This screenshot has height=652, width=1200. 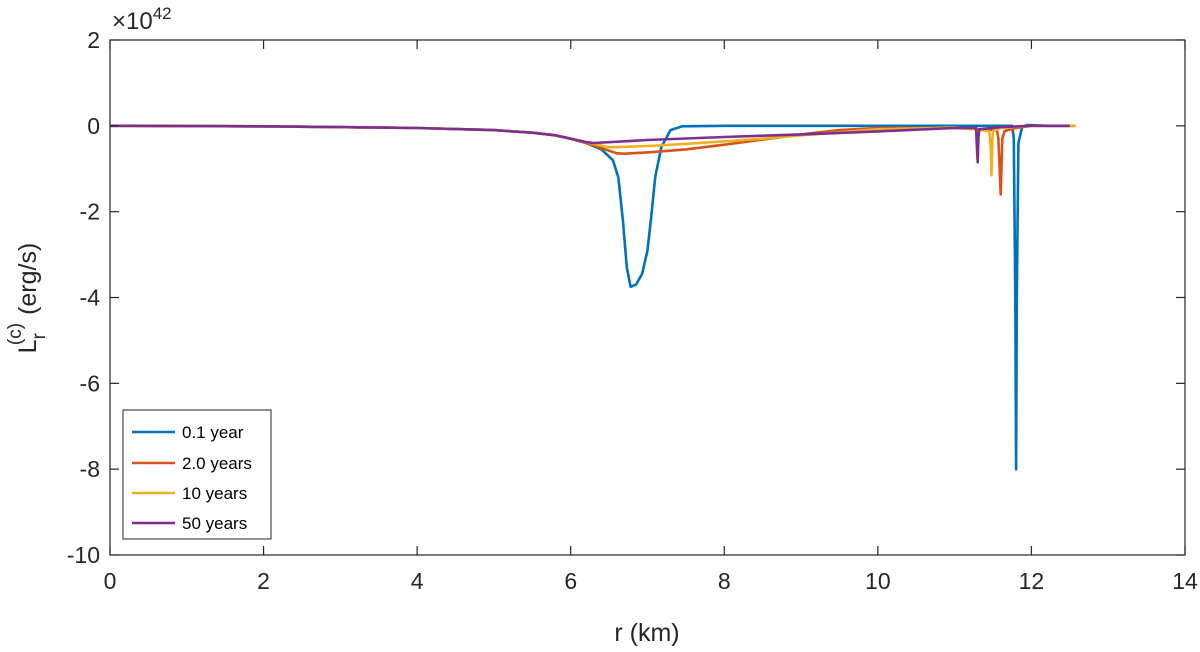 What do you see at coordinates (132, 21) in the screenshot?
I see `y-exponent-prefix: ×10` at bounding box center [132, 21].